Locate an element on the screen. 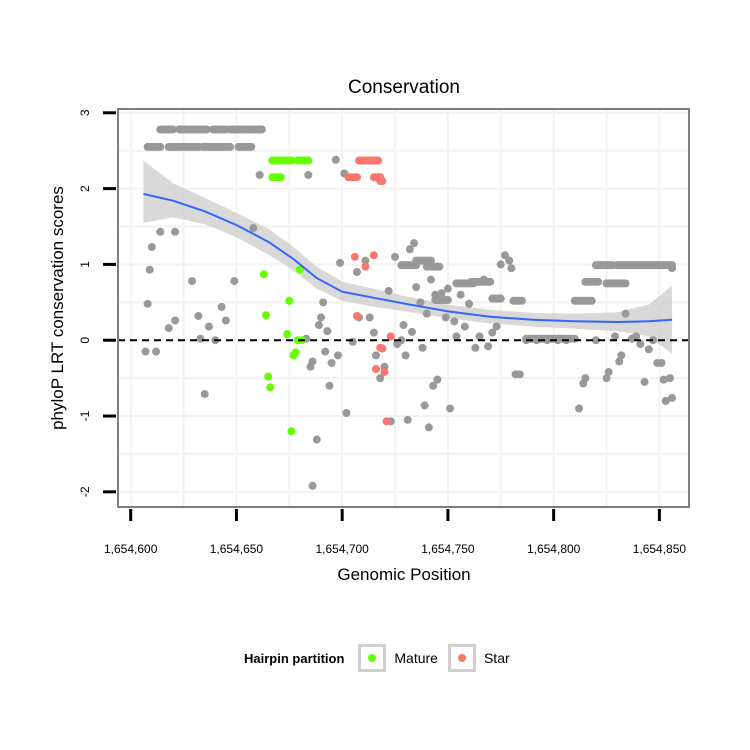  y-tick-label: 3 is located at coordinates (85, 112).